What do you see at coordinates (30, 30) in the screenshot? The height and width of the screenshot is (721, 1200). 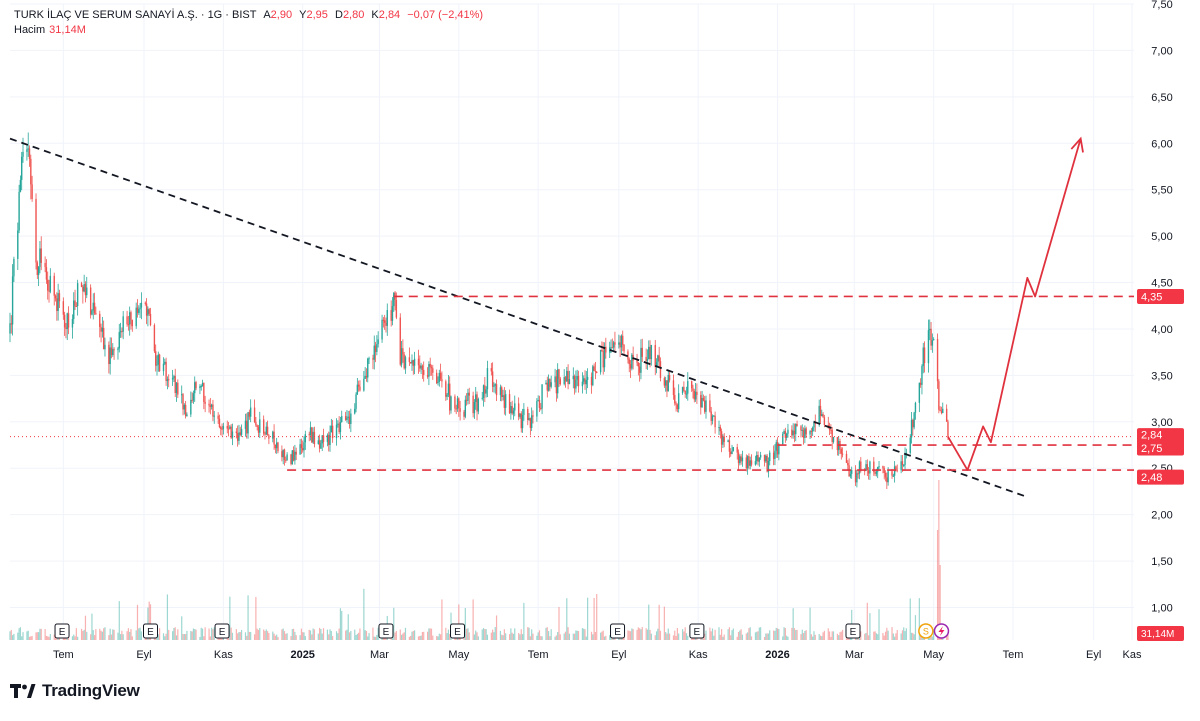 I see `volume-label: Hacim` at bounding box center [30, 30].